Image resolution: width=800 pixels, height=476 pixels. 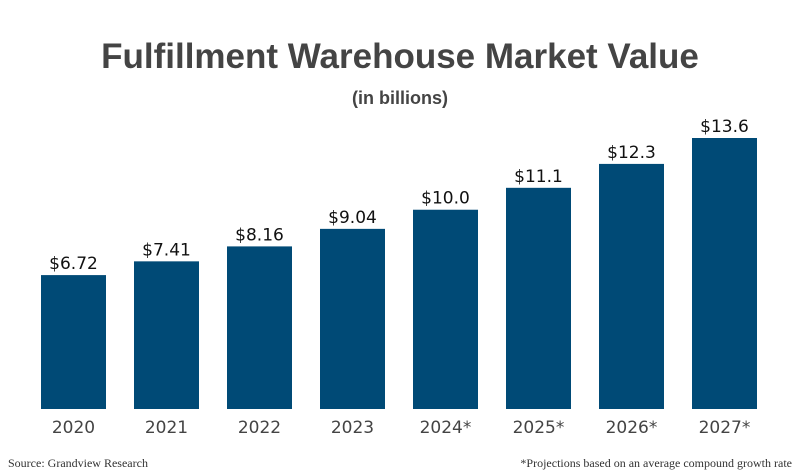 I want to click on data-label: $7.41, so click(x=166, y=250).